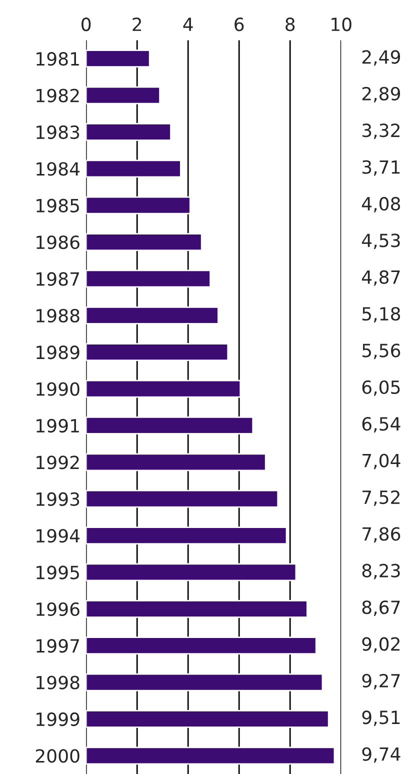  What do you see at coordinates (381, 535) in the screenshot?
I see `data-label: 7,86` at bounding box center [381, 535].